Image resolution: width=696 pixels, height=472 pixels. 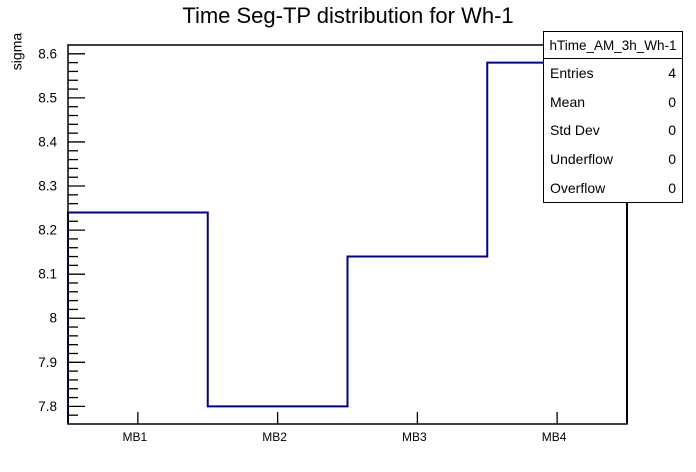 What do you see at coordinates (47, 141) in the screenshot?
I see `y-tick-label: 8.4` at bounding box center [47, 141].